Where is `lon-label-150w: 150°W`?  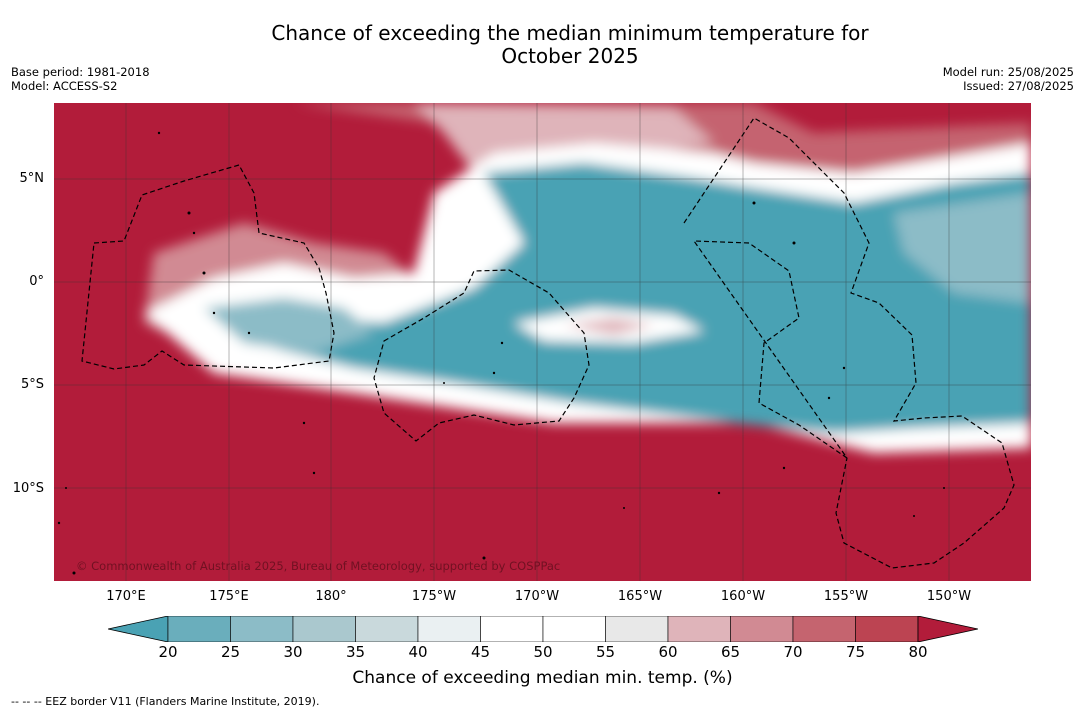
lon-label-150w: 150°W is located at coordinates (949, 596).